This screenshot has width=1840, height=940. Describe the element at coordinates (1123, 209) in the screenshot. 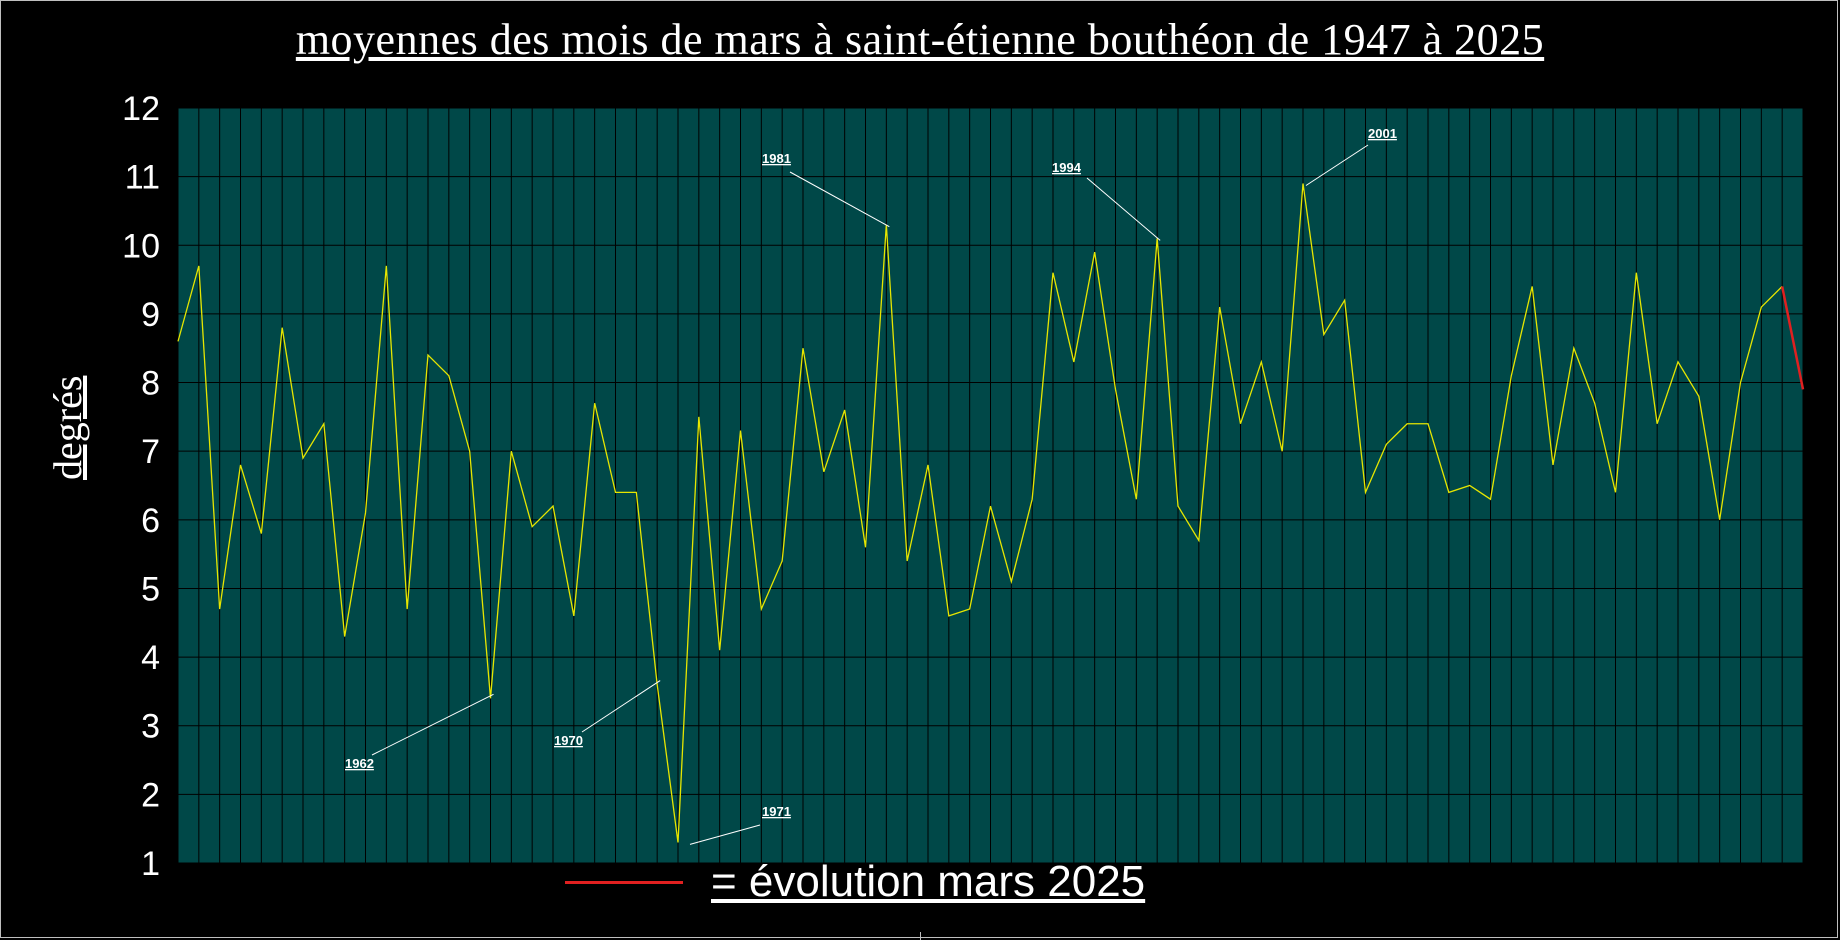

I see `annotation-leader-1994` at that location.